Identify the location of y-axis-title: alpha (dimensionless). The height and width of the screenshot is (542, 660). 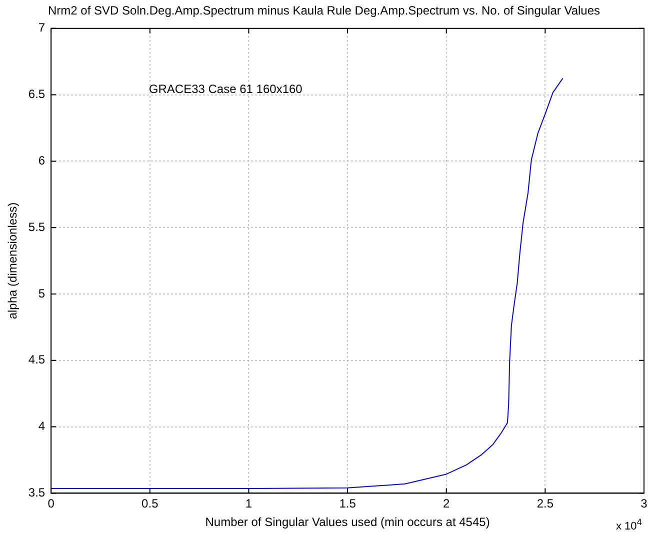
(13, 261).